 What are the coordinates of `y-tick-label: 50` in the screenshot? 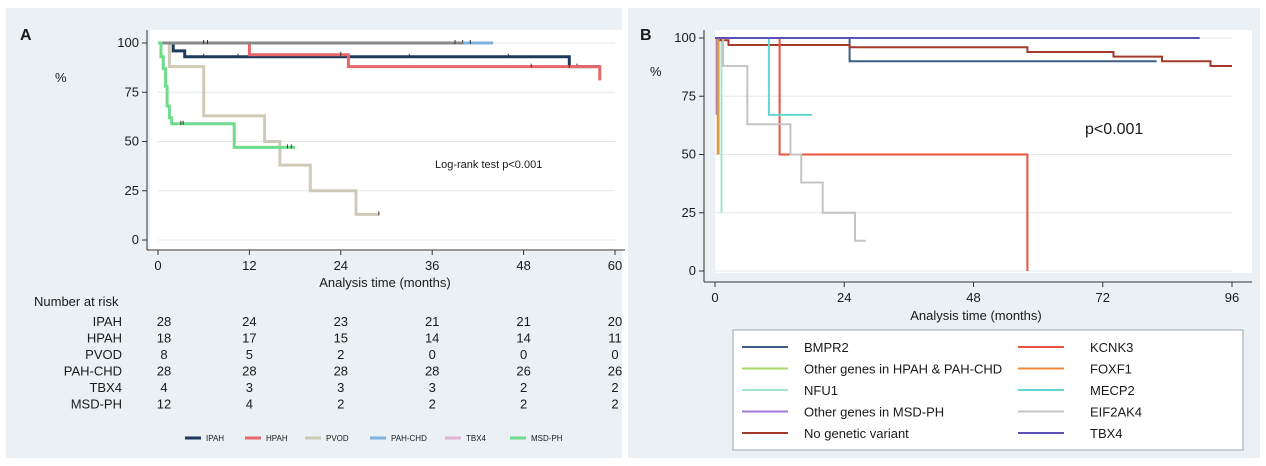 It's located at (689, 154).